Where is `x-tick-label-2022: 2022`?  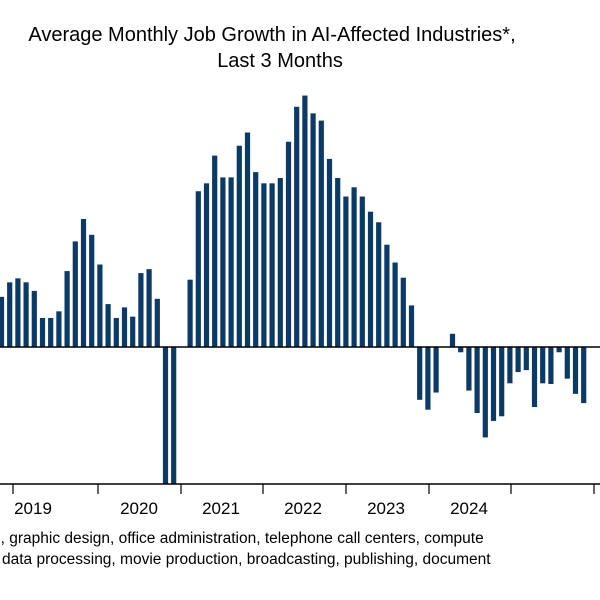
x-tick-label-2022: 2022 is located at coordinates (303, 508).